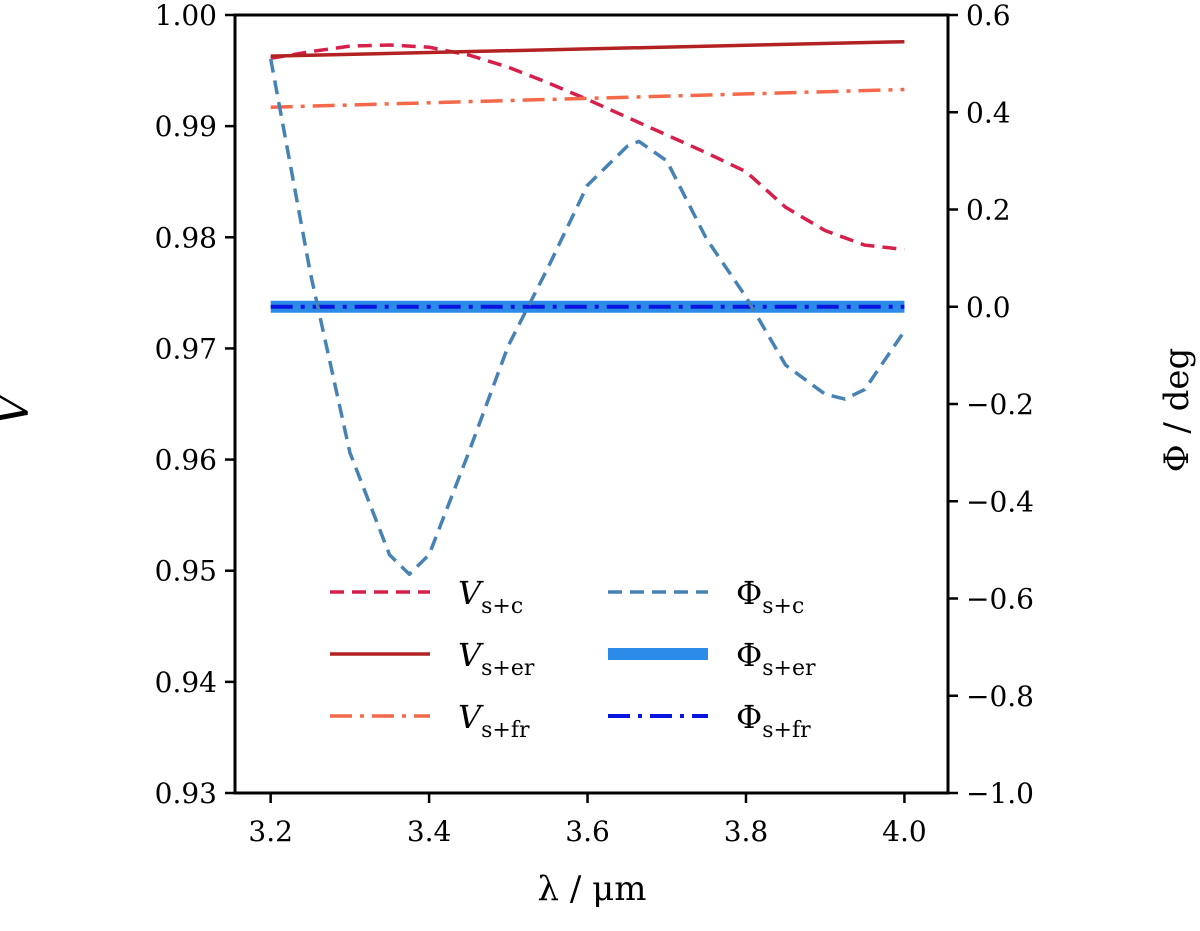  I want to click on y-left-tick-label: 0.95, so click(186, 571).